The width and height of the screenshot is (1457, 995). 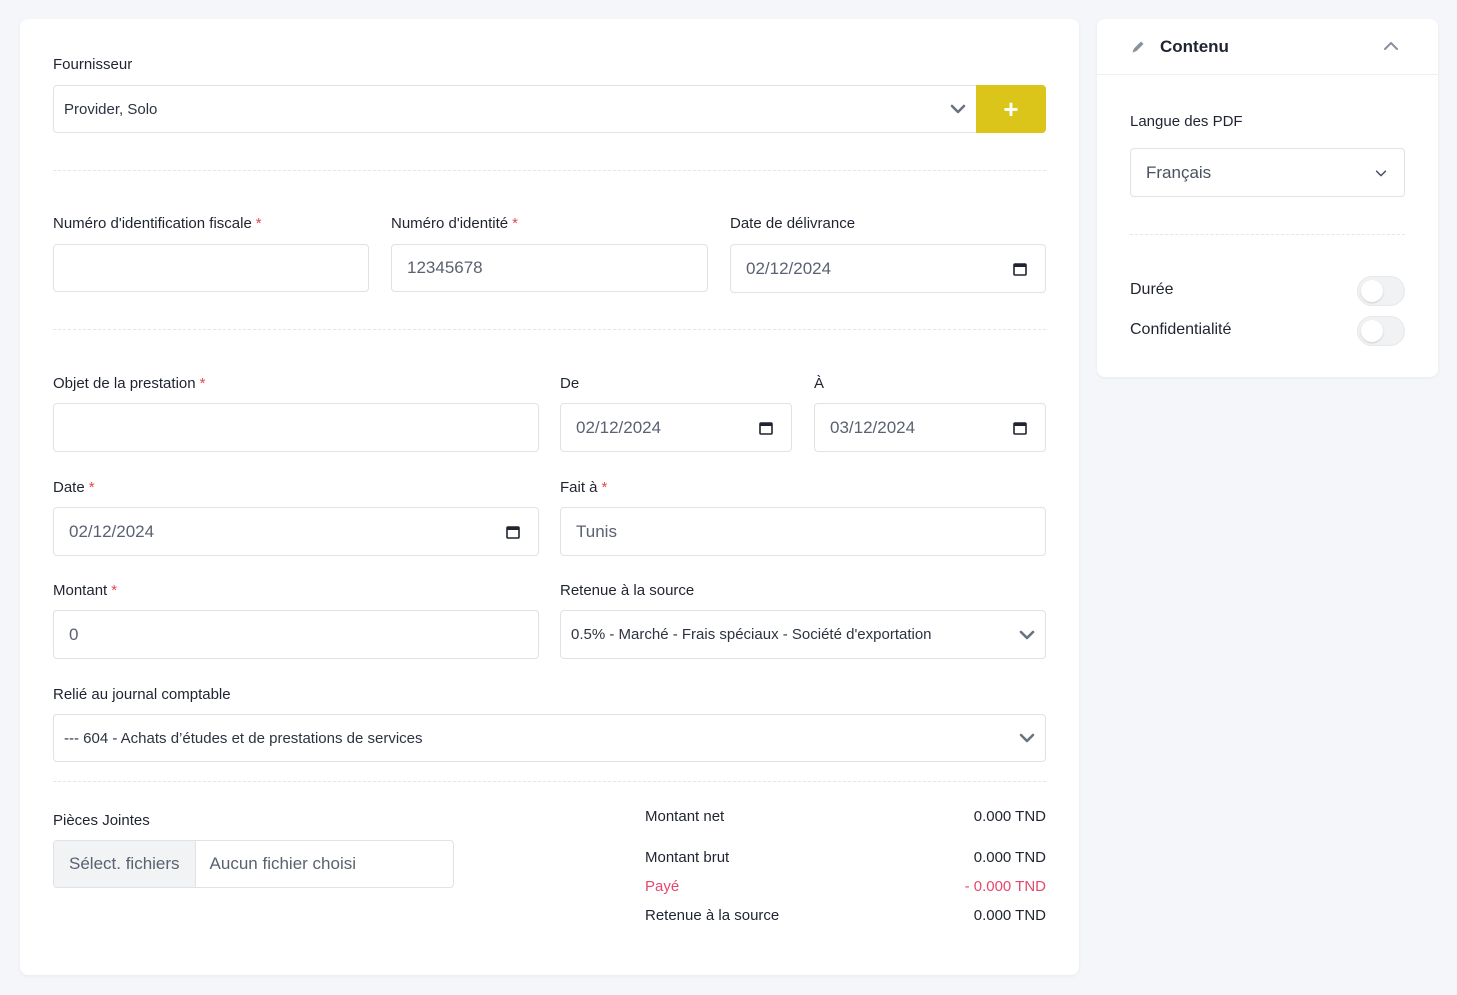 What do you see at coordinates (111, 109) in the screenshot?
I see `supplier-value: Provider, Solo` at bounding box center [111, 109].